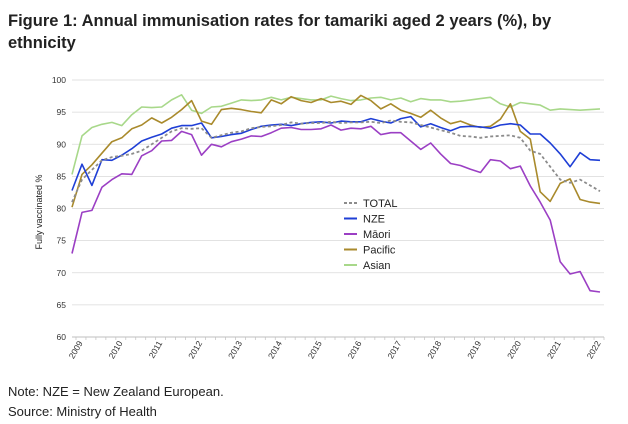 This screenshot has height=424, width=628. What do you see at coordinates (62, 112) in the screenshot?
I see `y-tick-label: 95` at bounding box center [62, 112].